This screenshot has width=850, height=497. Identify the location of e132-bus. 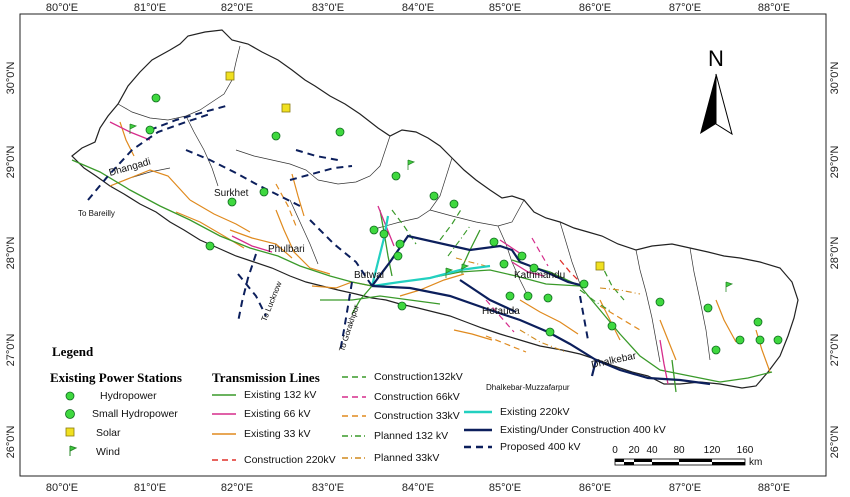
(380, 300).